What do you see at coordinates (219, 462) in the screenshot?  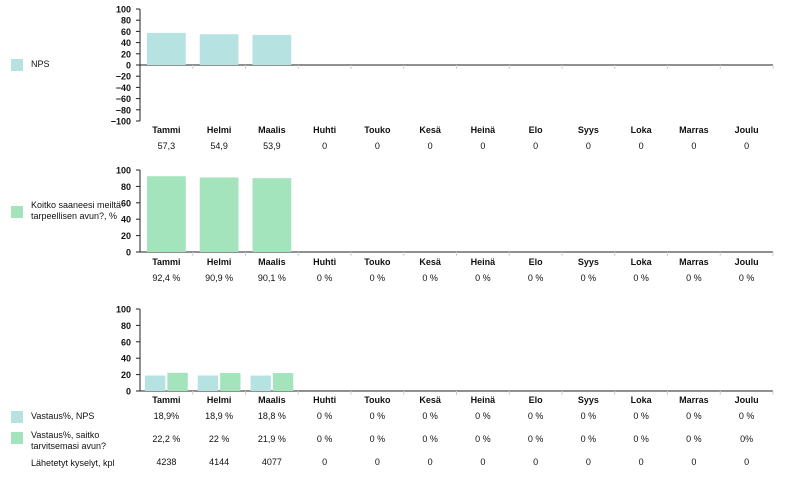 I see `data-label: 4144` at bounding box center [219, 462].